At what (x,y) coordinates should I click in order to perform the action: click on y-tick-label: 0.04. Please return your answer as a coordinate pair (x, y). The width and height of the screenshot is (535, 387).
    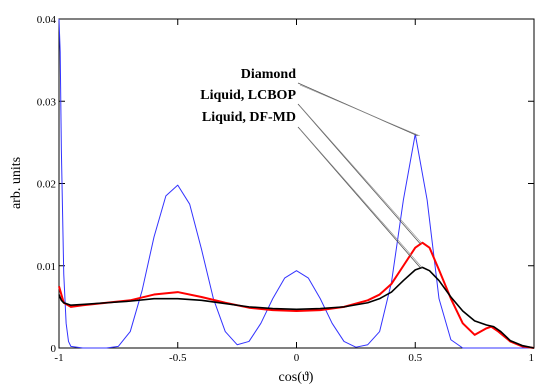
    Looking at the image, I should click on (47, 20).